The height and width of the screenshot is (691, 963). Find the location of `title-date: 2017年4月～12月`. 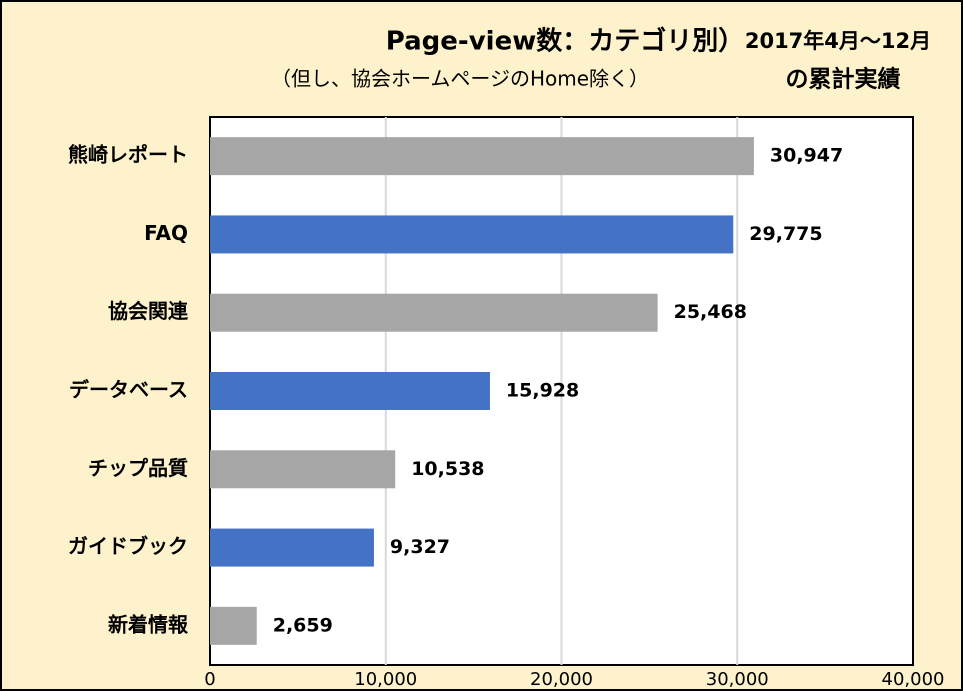

title-date: 2017年4月～12月 is located at coordinates (838, 41).